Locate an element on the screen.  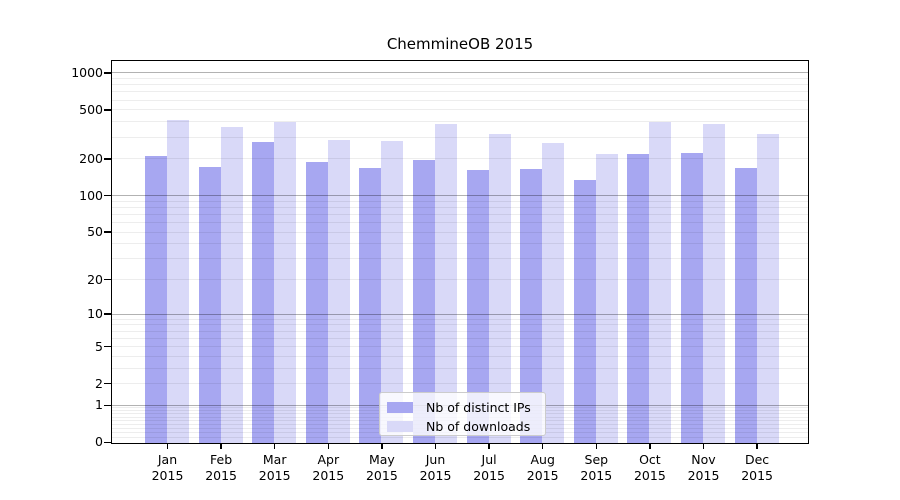
x-tick-month: Feb is located at coordinates (221, 459).